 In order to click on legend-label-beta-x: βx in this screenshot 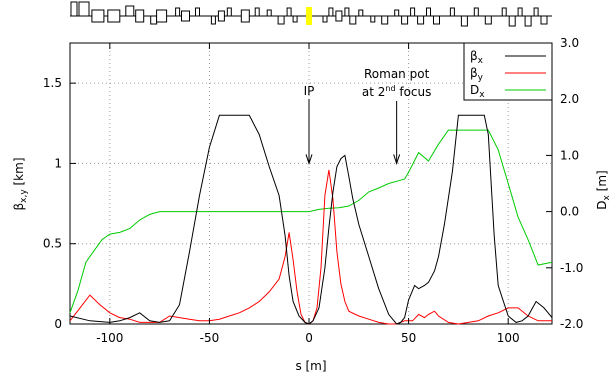, I will do `click(477, 57)`.